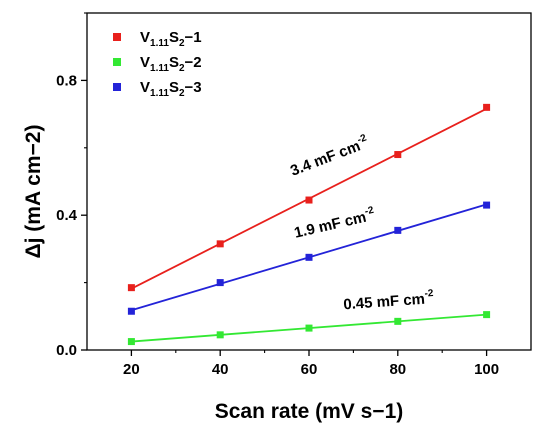  I want to click on slope-annotation-3: 0.45 mF cm-2, so click(389, 300).